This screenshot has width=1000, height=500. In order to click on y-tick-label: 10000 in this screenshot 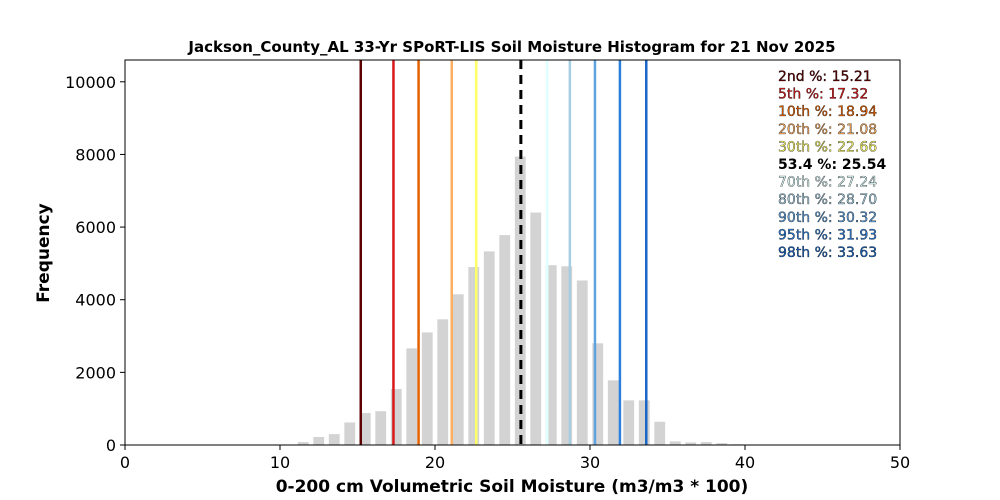, I will do `click(90, 82)`.